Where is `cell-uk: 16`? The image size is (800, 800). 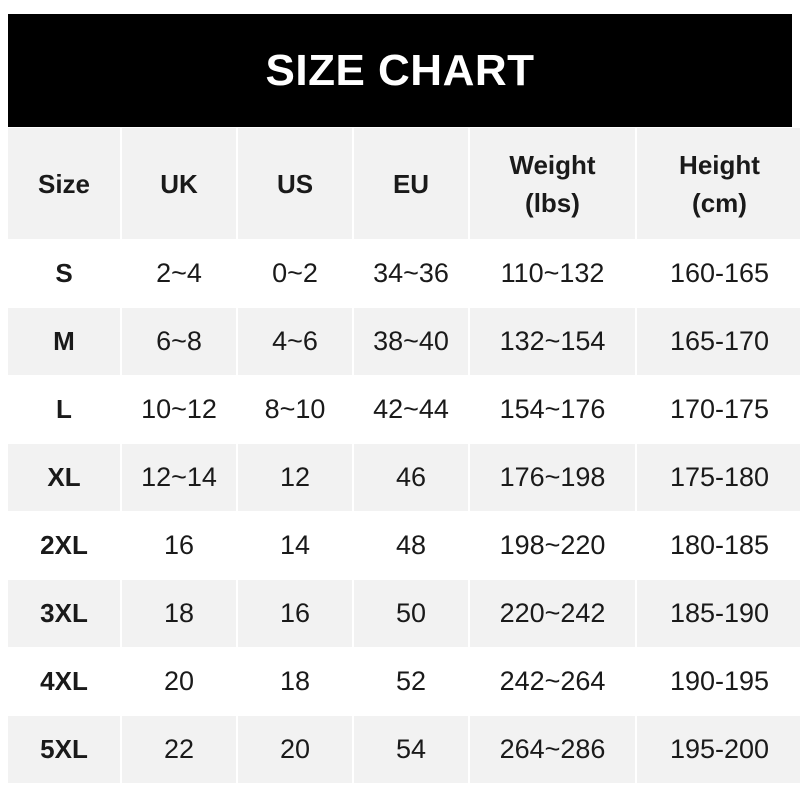
cell-uk: 16 is located at coordinates (179, 545).